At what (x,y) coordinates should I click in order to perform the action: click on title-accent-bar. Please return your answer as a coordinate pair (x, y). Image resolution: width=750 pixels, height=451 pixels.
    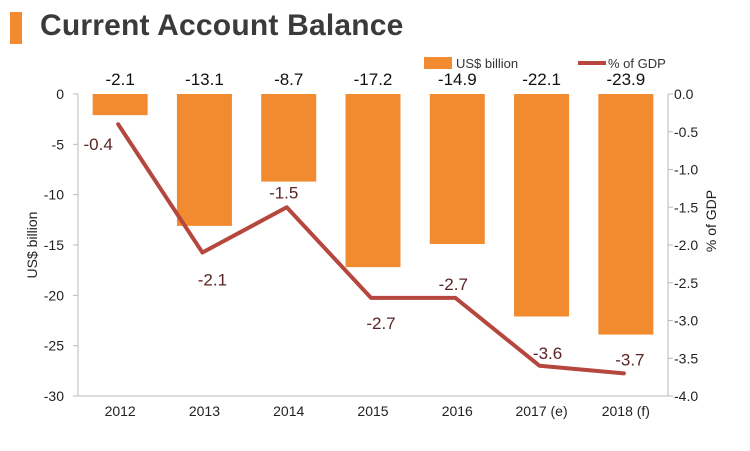
    Looking at the image, I should click on (16, 28).